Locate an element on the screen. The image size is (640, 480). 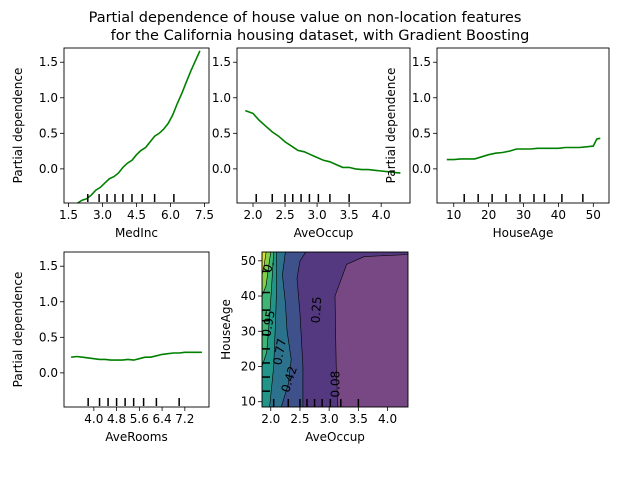
aveoccup-pd-plot: 2.0 2.5 3.0 3.5 4.0 0.0 0.5 1.0 1.5 AveOccup is located at coordinates (311, 143).